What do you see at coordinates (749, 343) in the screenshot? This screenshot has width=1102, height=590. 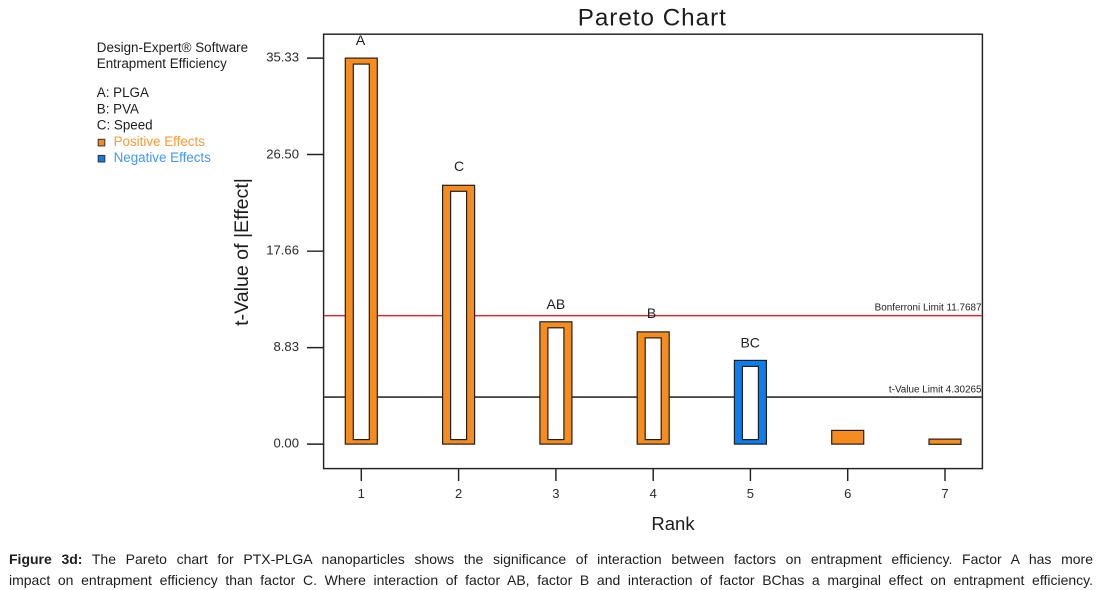 I see `svg-text: BC` at bounding box center [749, 343].